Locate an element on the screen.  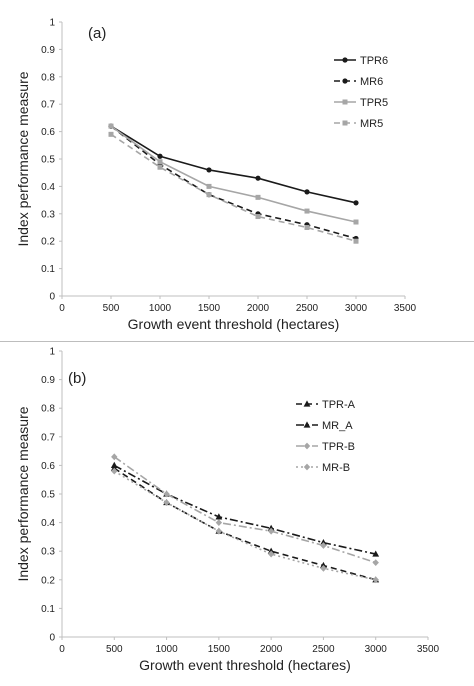
series-MR_A is located at coordinates (245, 509).